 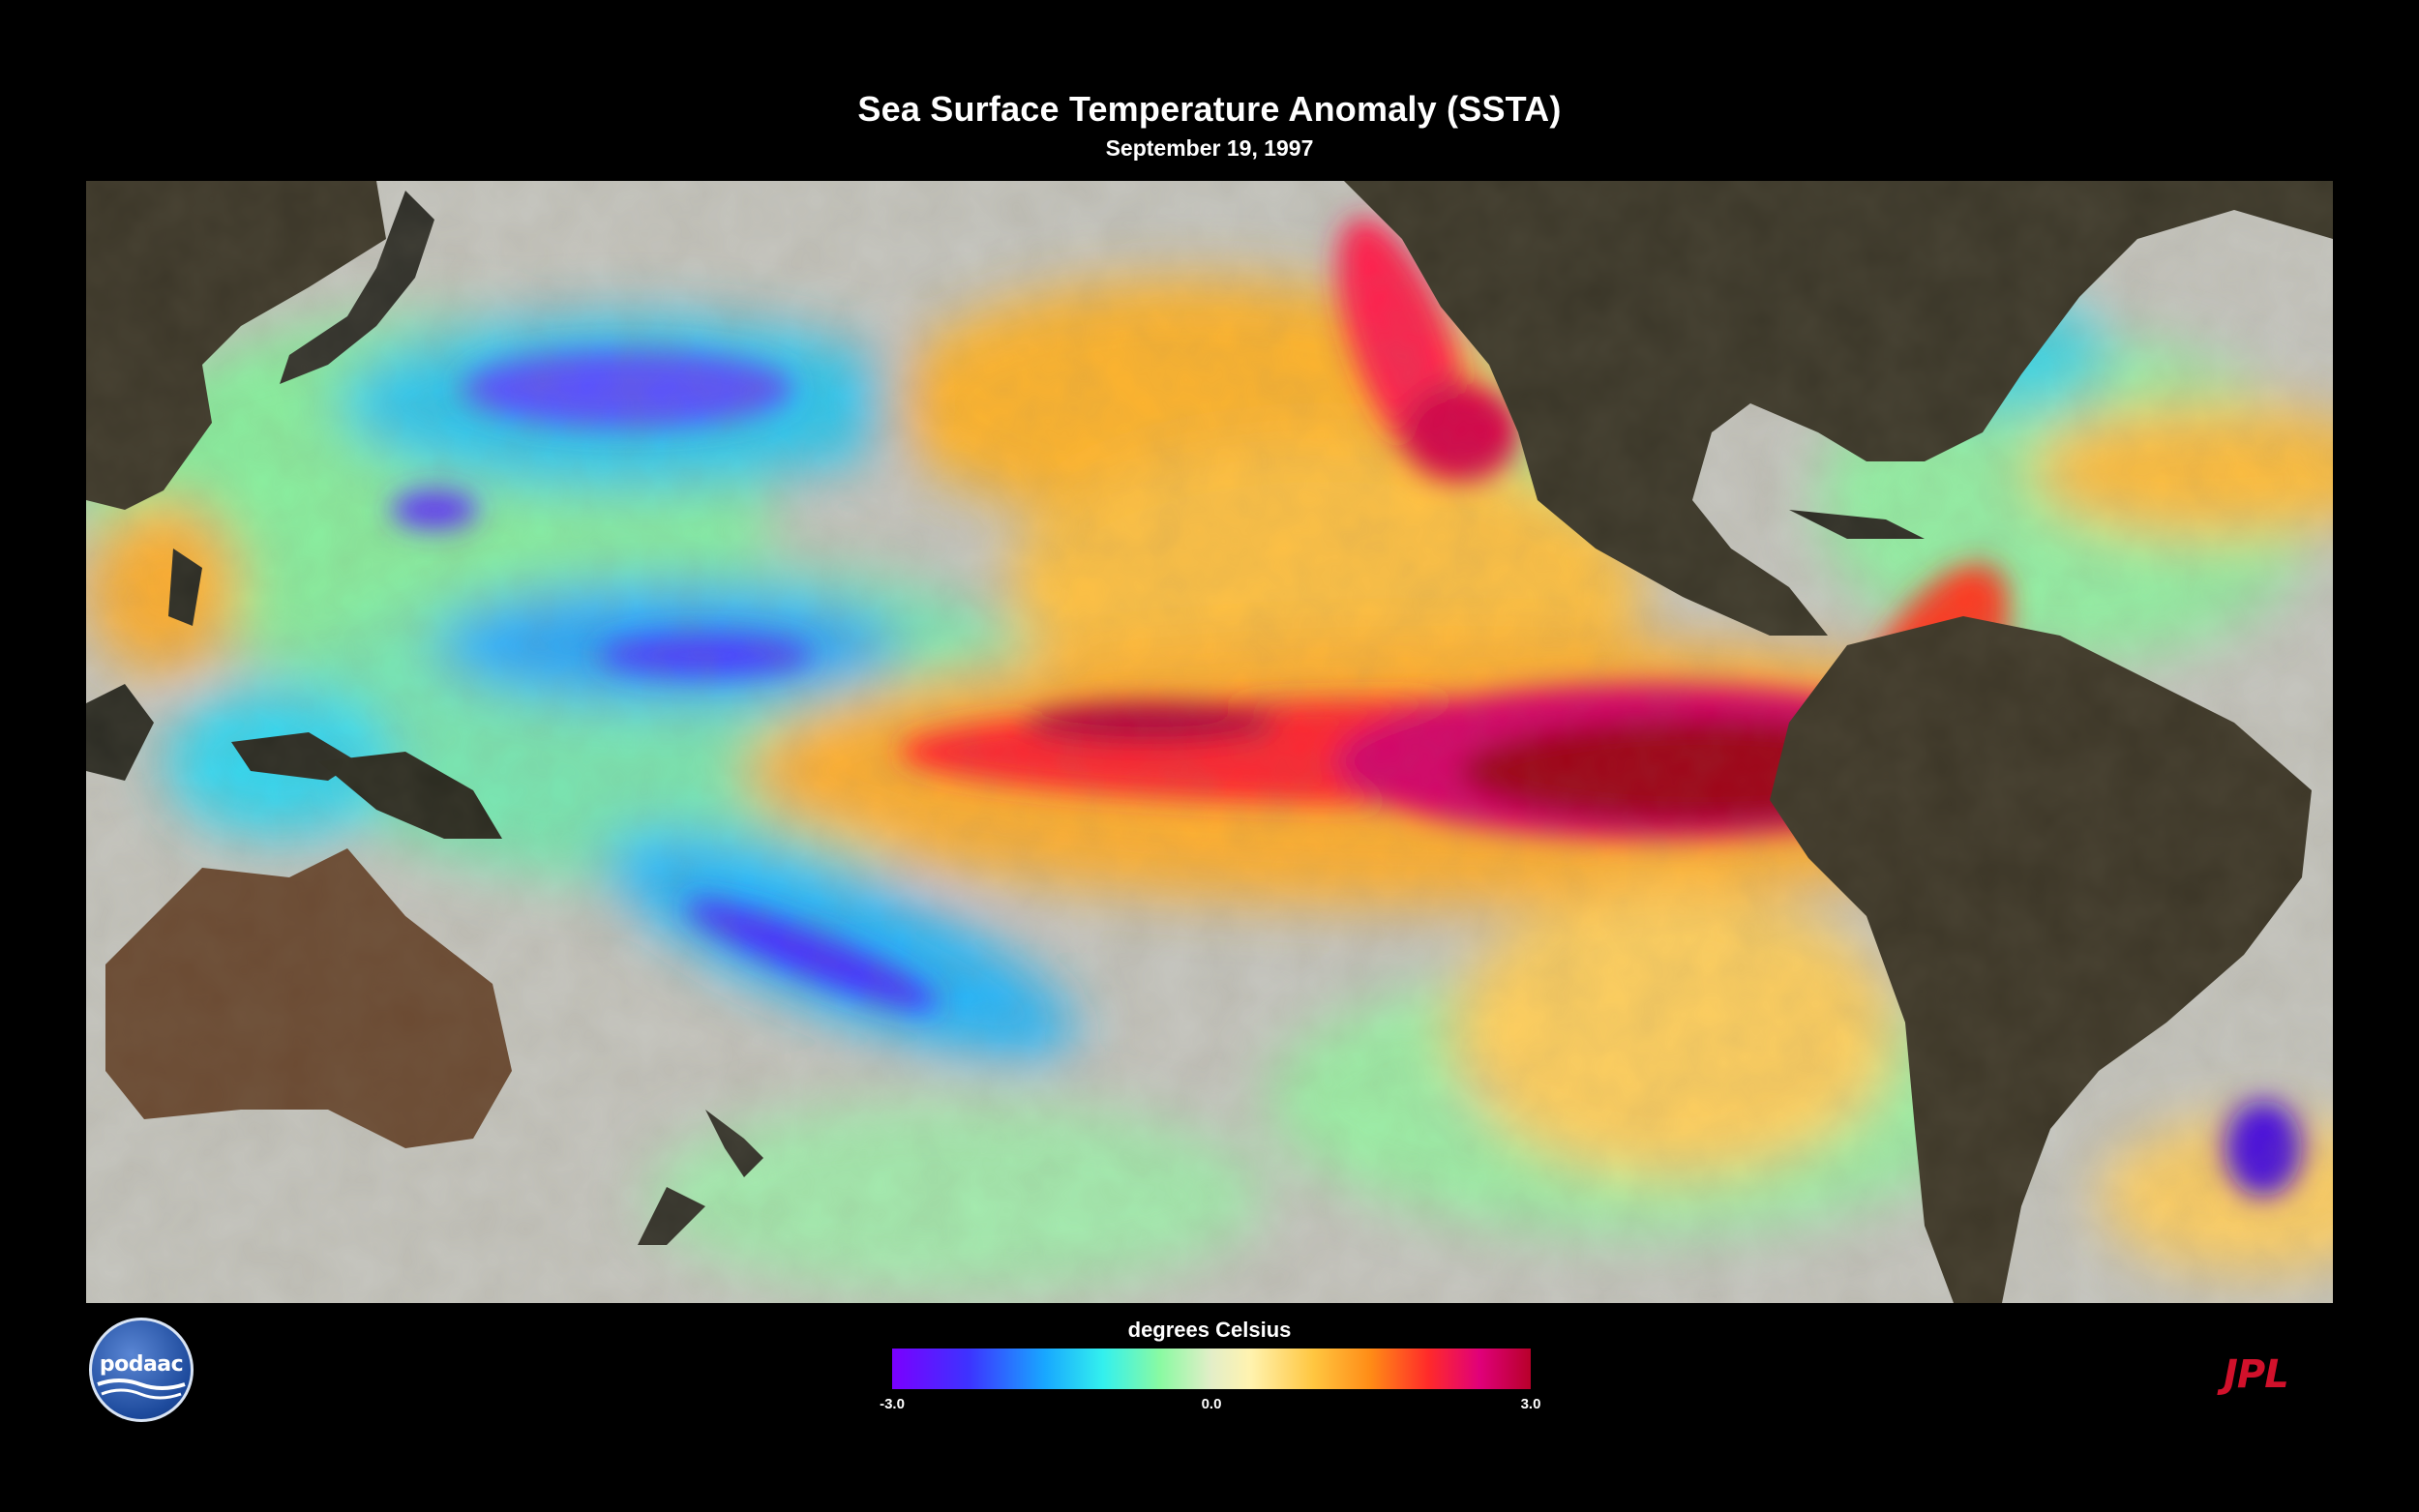 I want to click on wave-icon, so click(x=141, y=1389).